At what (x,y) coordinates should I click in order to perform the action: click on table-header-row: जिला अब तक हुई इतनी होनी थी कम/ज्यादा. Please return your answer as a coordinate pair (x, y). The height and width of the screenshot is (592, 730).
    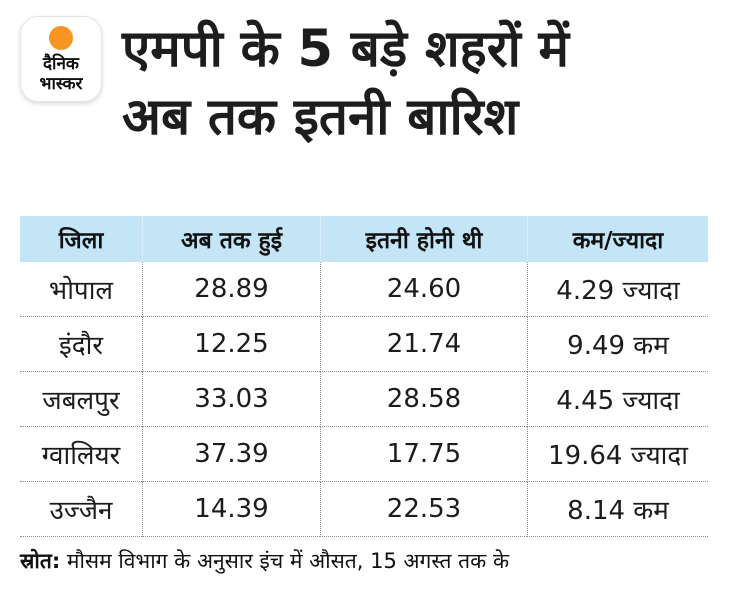
    Looking at the image, I should click on (364, 239).